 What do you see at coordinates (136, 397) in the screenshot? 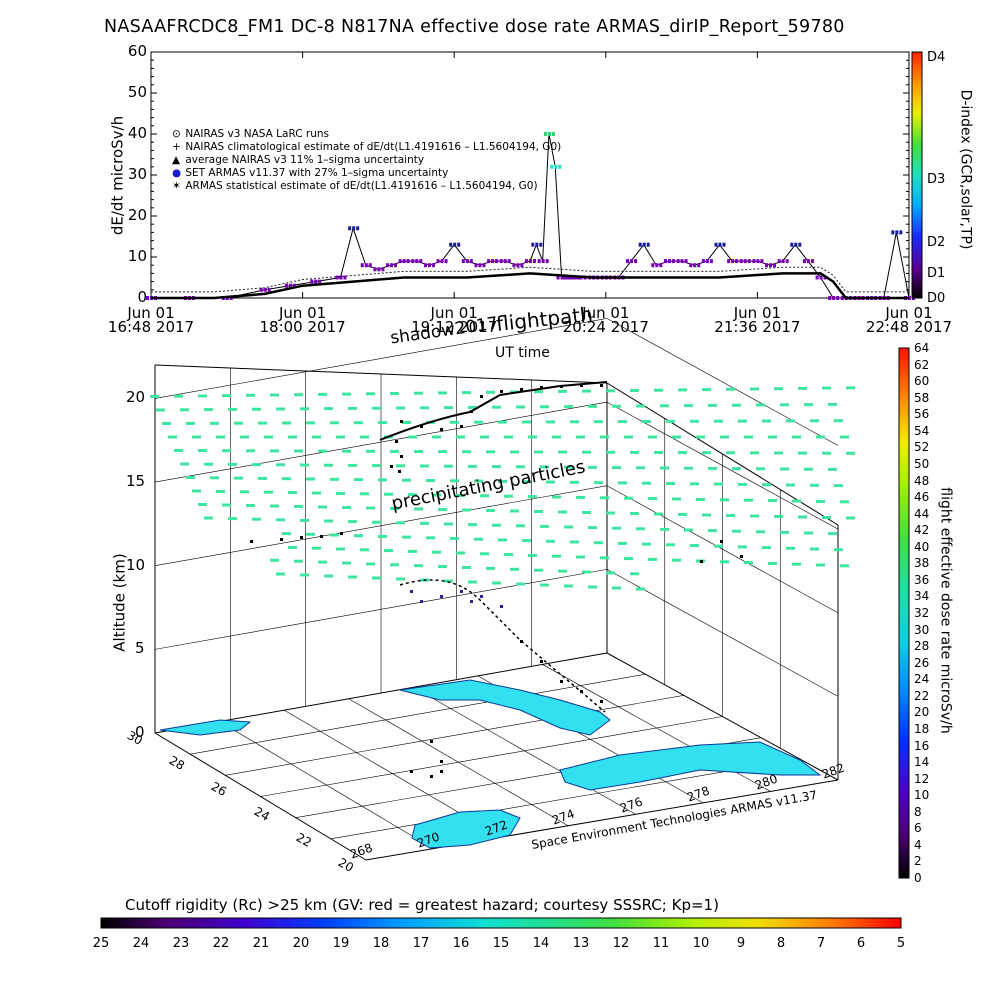
I see `altitude-tick-label: 20` at bounding box center [136, 397].